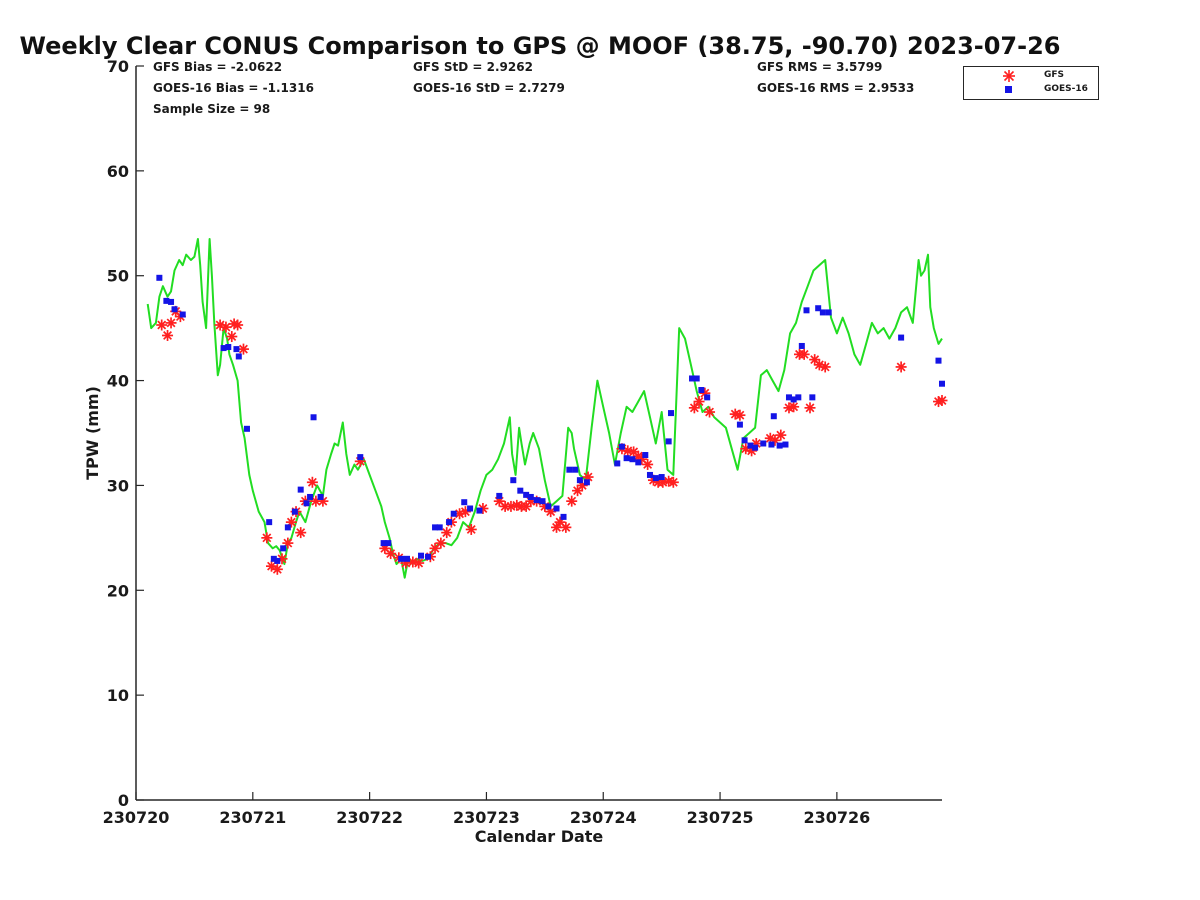  Describe the element at coordinates (92, 433) in the screenshot. I see `y-axis-label: TPW (mm)` at that location.